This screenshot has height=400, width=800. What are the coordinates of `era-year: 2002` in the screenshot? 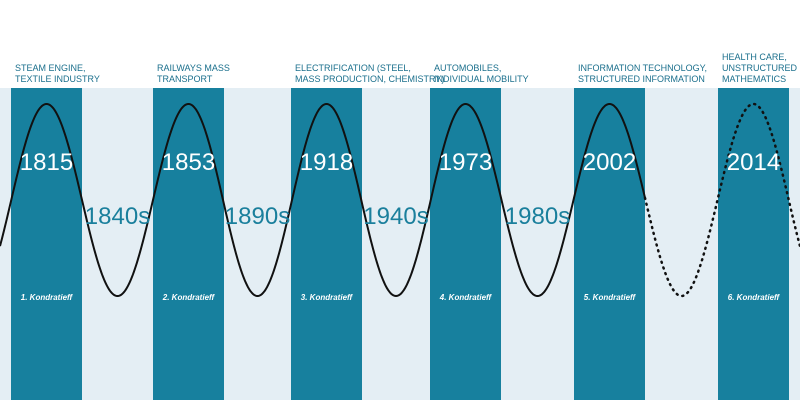 It's located at (609, 162).